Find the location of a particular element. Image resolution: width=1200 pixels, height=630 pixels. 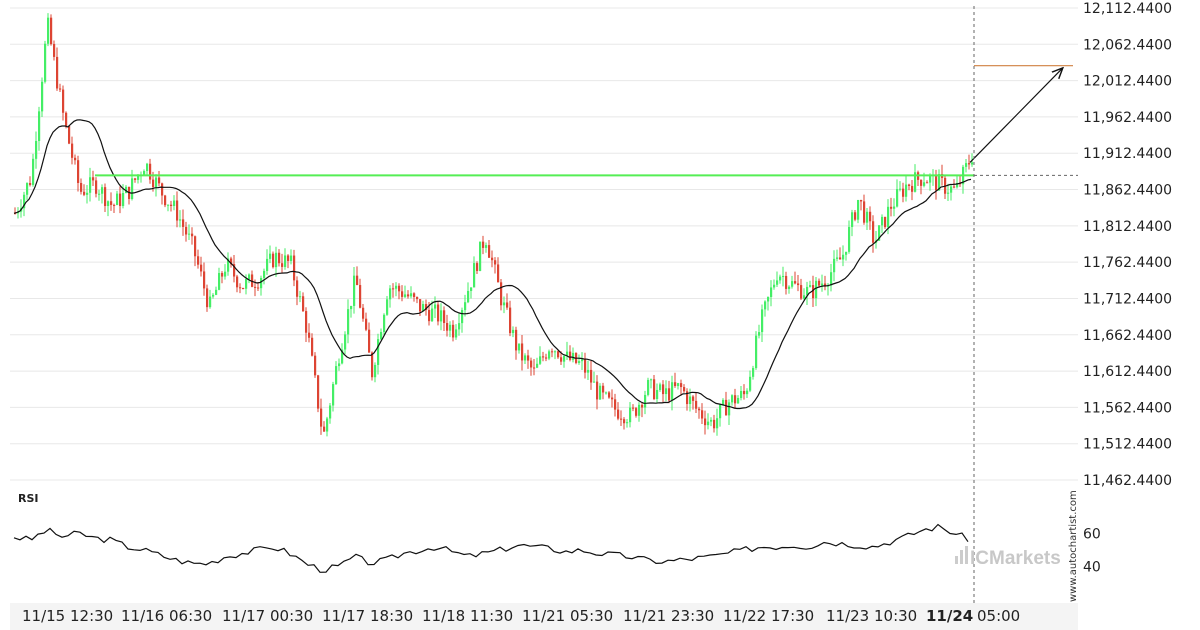

rsi-label: RSI is located at coordinates (28, 498).